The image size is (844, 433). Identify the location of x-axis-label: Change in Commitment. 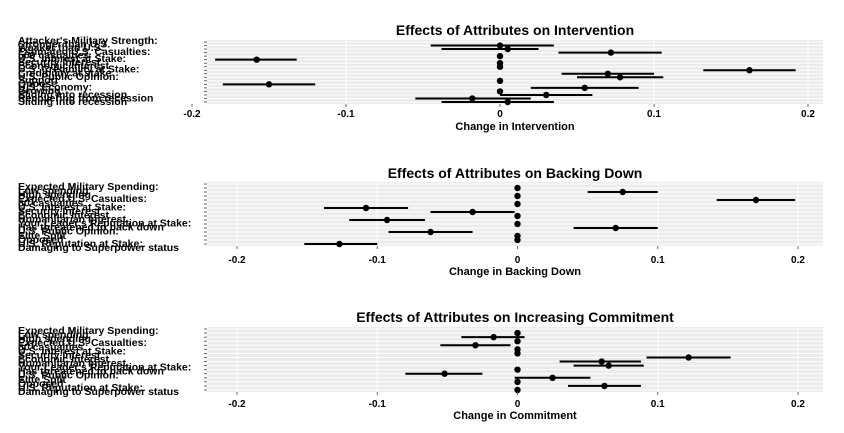
(515, 416).